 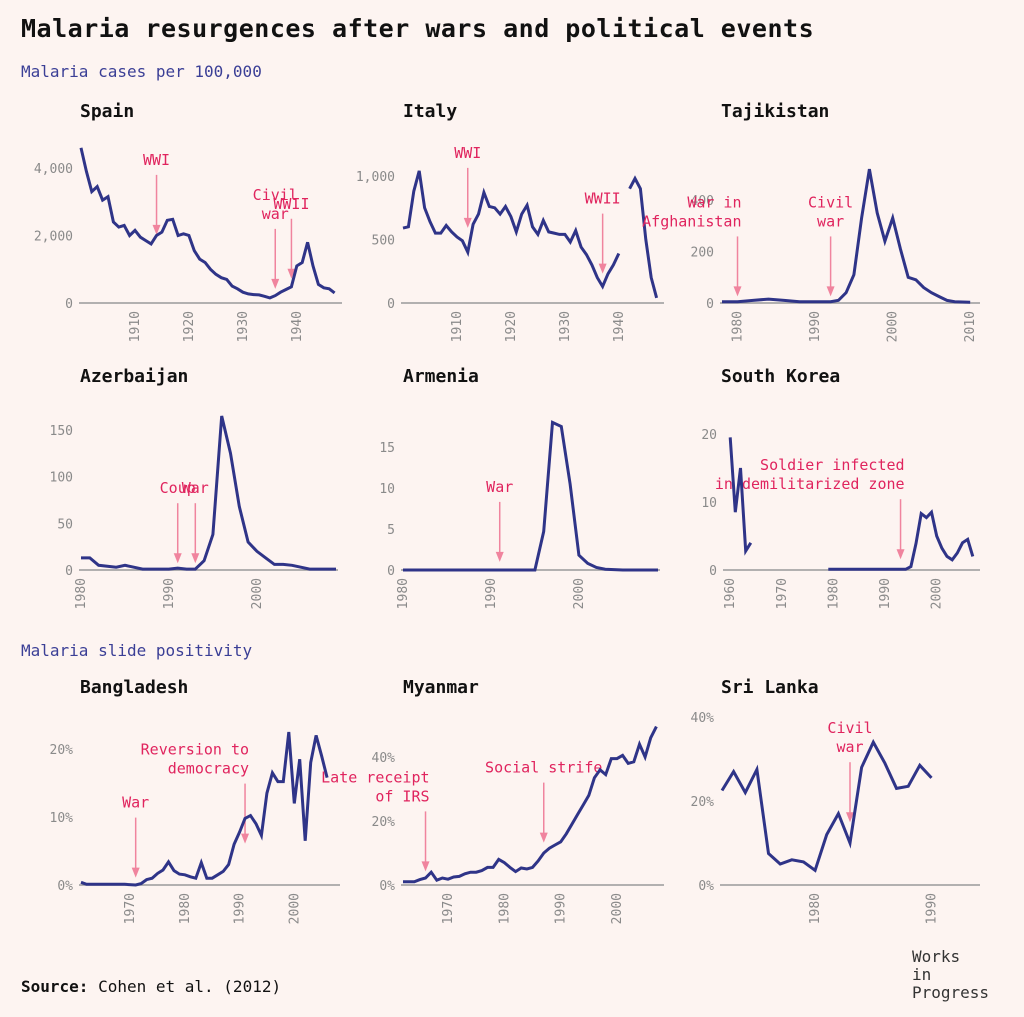 What do you see at coordinates (383, 241) in the screenshot?
I see `italy-y-tick-label: 500` at bounding box center [383, 241].